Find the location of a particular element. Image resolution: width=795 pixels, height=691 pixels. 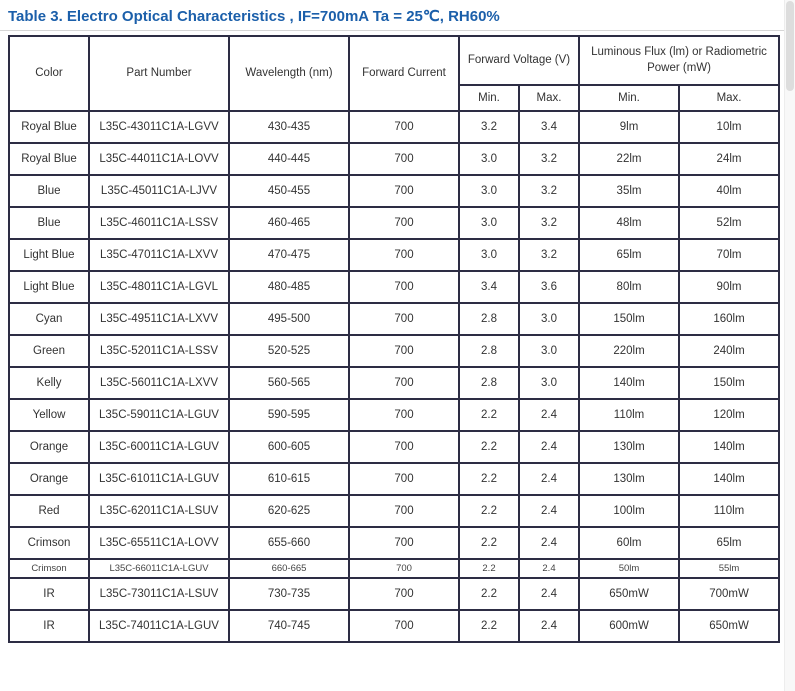

cell-part-number: L35C-49511C1A-LXVV is located at coordinates (159, 319).